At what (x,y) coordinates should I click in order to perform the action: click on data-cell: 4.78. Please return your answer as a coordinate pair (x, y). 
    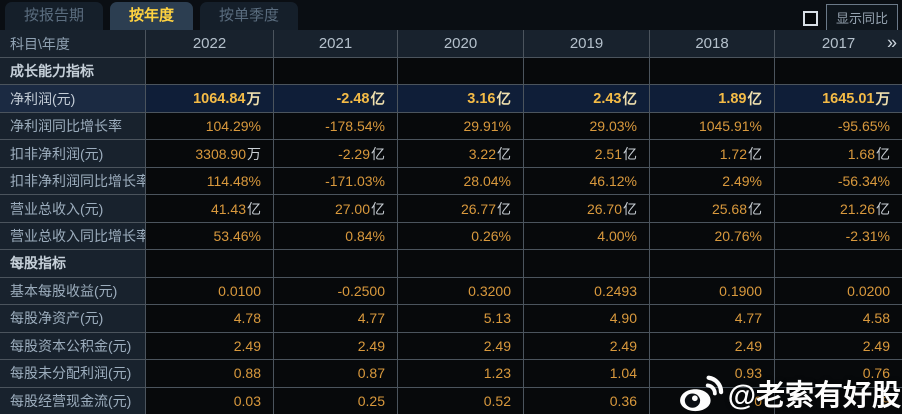
    Looking at the image, I should click on (209, 318).